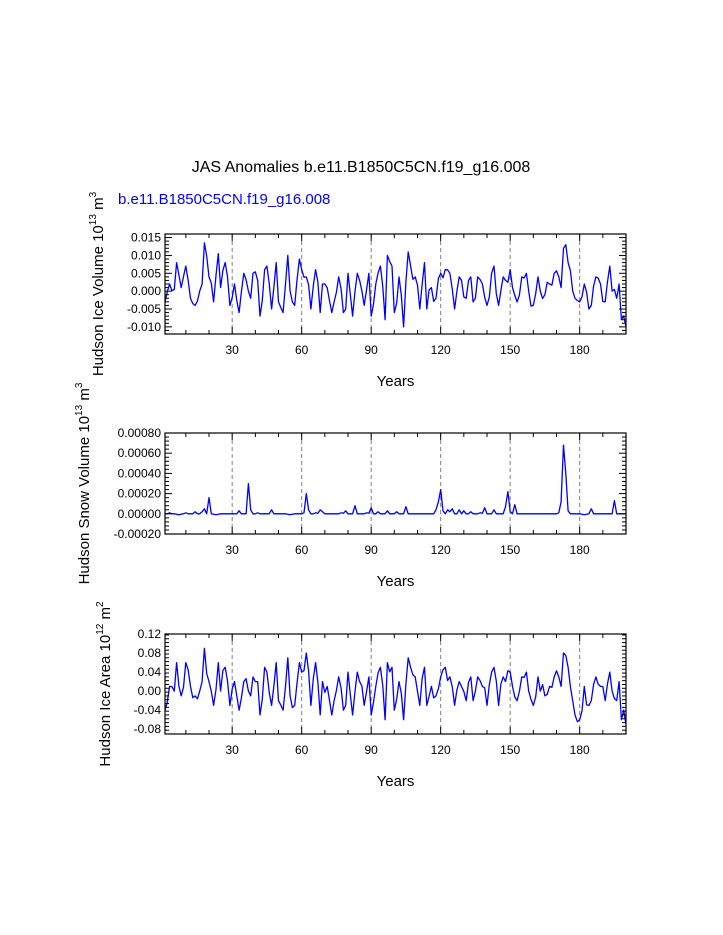  Describe the element at coordinates (148, 710) in the screenshot. I see `y-tick-label: -0.04` at that location.